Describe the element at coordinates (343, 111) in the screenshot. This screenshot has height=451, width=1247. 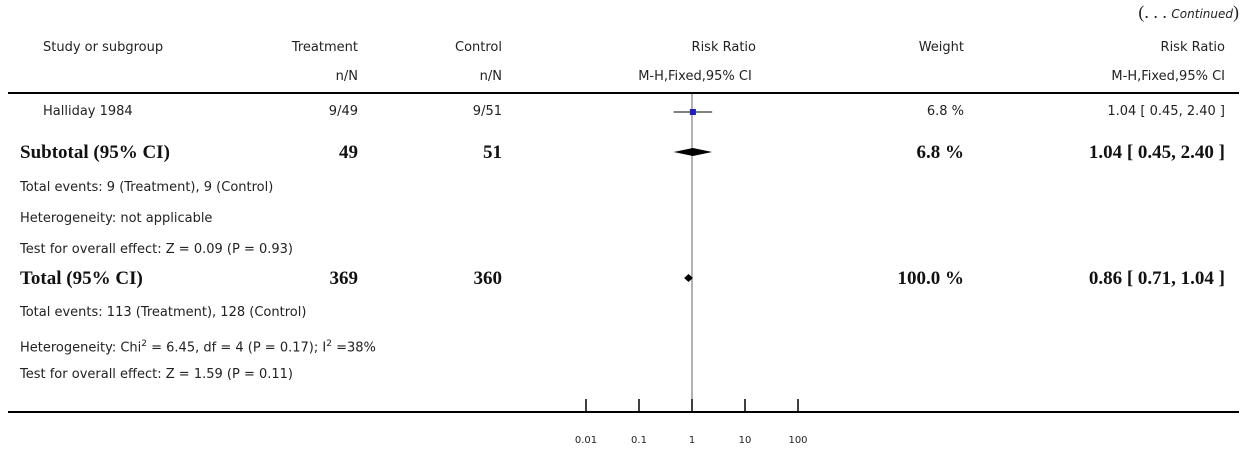
I see `study-treatment: 9/49` at that location.